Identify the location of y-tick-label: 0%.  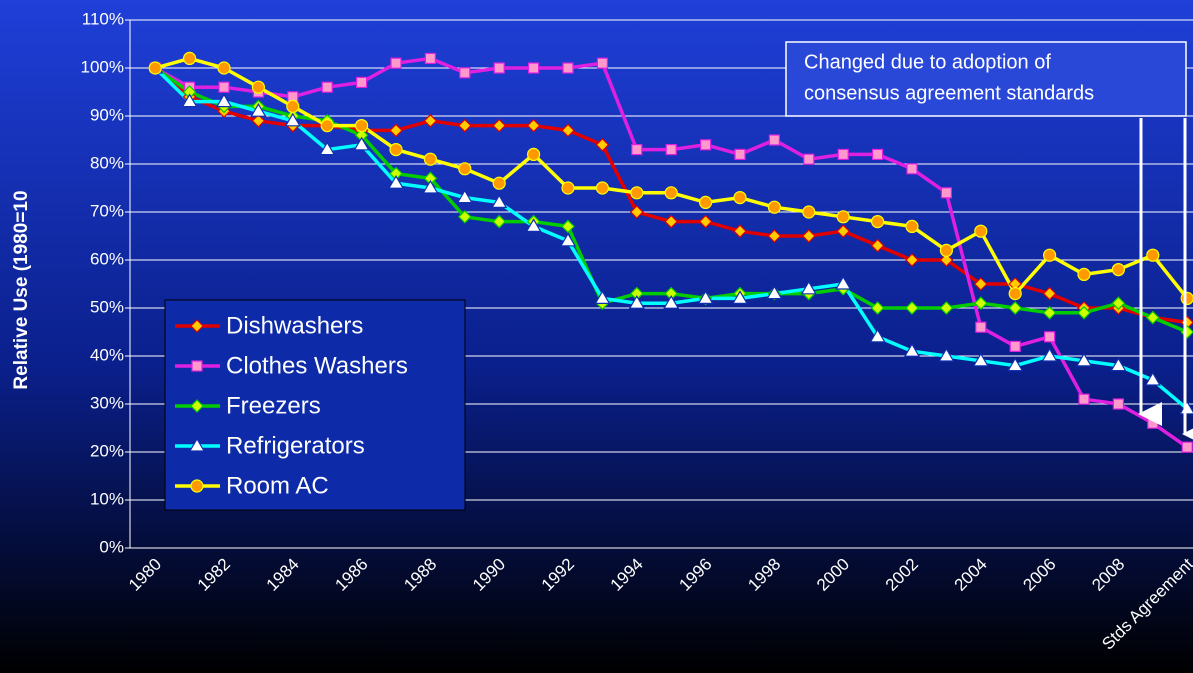
(111, 546).